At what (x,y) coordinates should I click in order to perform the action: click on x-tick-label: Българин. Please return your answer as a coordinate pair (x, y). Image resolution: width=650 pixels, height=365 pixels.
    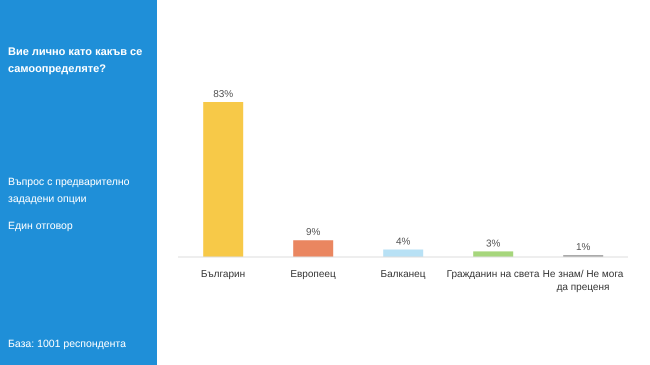
    Looking at the image, I should click on (223, 274).